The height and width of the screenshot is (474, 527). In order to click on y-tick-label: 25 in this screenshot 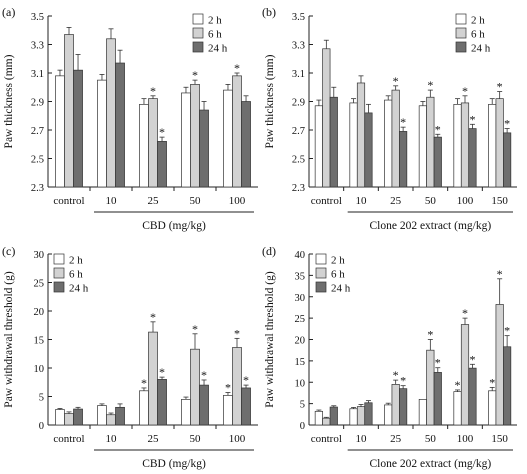, I will do `click(39, 284)`.